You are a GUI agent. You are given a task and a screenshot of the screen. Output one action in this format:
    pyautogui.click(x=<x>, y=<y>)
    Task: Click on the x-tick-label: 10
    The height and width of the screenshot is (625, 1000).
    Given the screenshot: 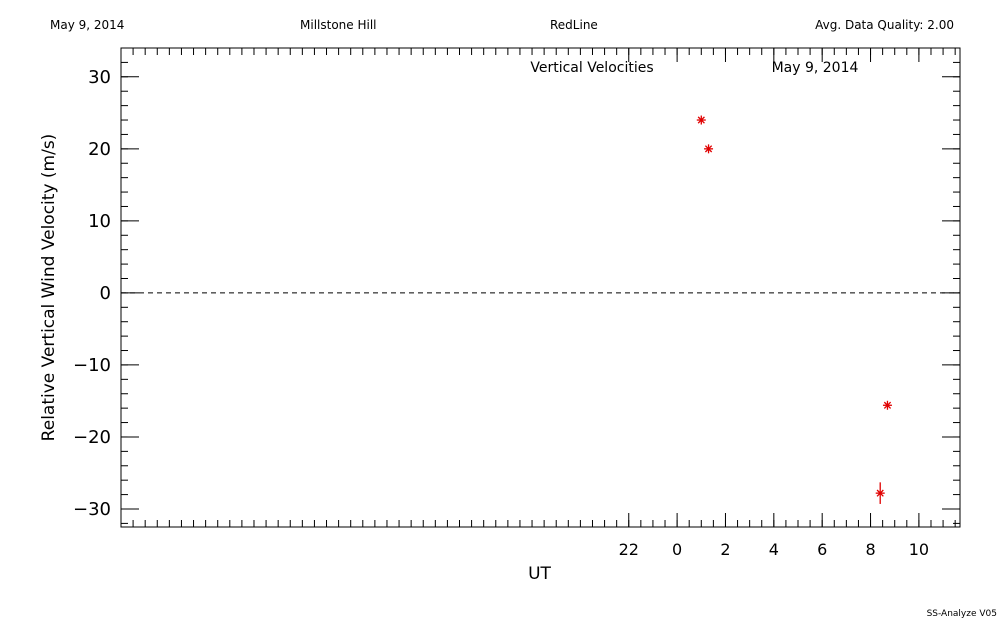 What is the action you would take?
    pyautogui.click(x=919, y=549)
    